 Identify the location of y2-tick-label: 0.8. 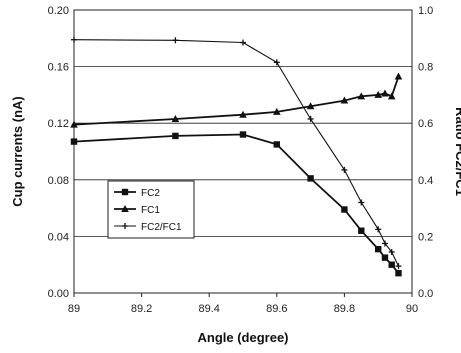
(425, 68).